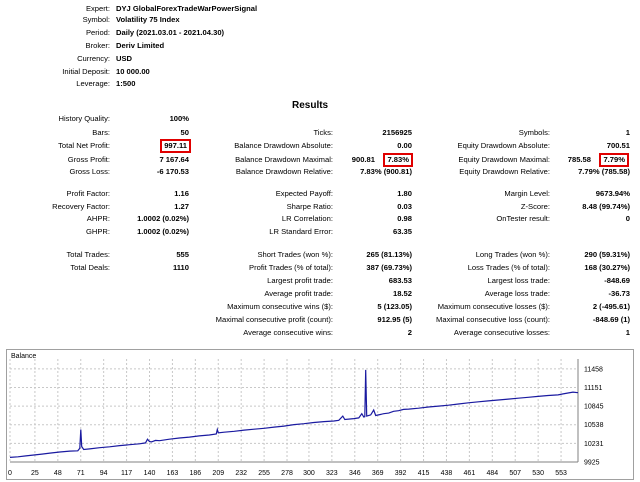 The height and width of the screenshot is (482, 640). What do you see at coordinates (89, 171) in the screenshot?
I see `stat-label: Gross Loss:` at bounding box center [89, 171].